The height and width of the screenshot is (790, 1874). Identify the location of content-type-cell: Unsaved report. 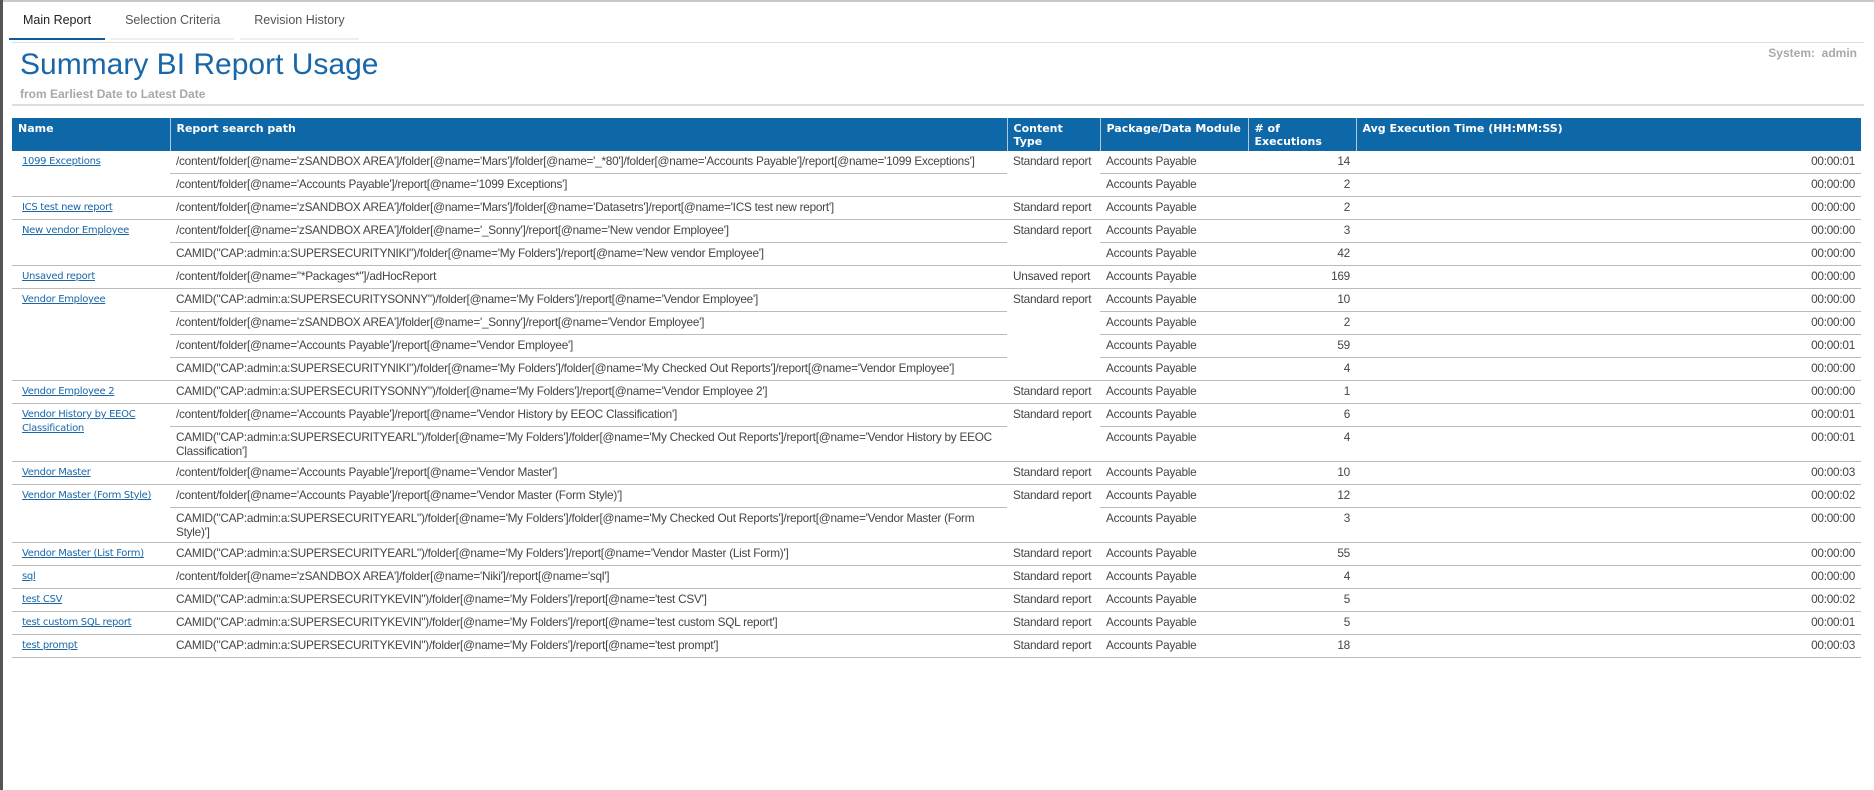
(1053, 277).